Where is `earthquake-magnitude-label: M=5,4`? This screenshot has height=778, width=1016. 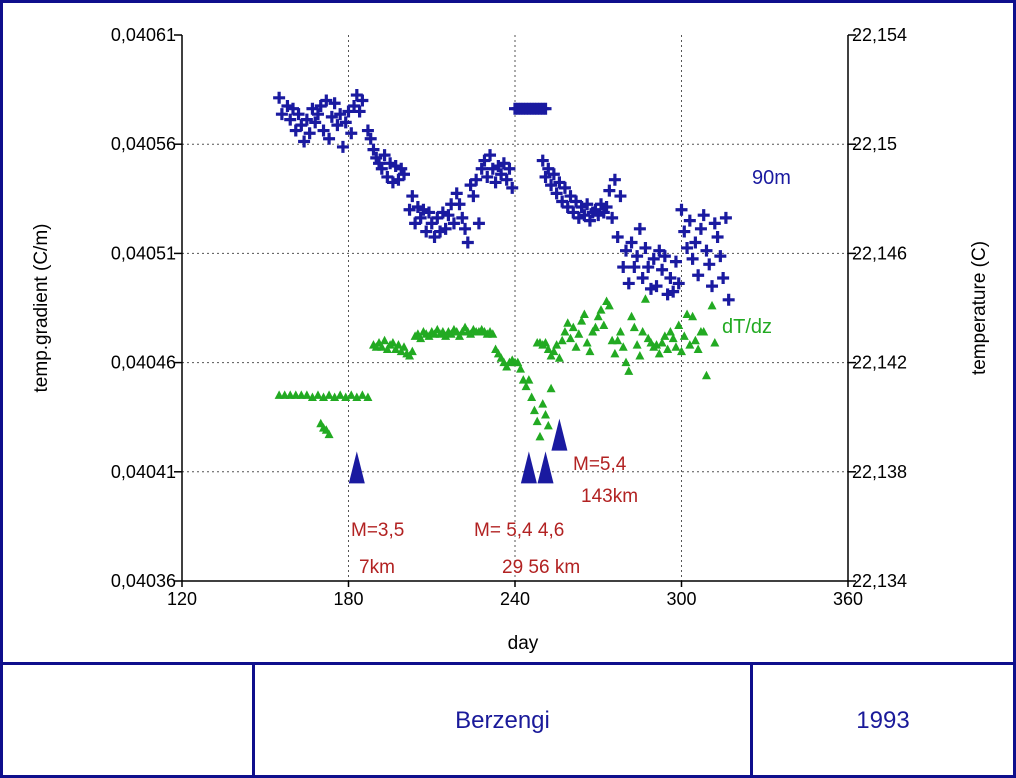 earthquake-magnitude-label: M=5,4 is located at coordinates (600, 464).